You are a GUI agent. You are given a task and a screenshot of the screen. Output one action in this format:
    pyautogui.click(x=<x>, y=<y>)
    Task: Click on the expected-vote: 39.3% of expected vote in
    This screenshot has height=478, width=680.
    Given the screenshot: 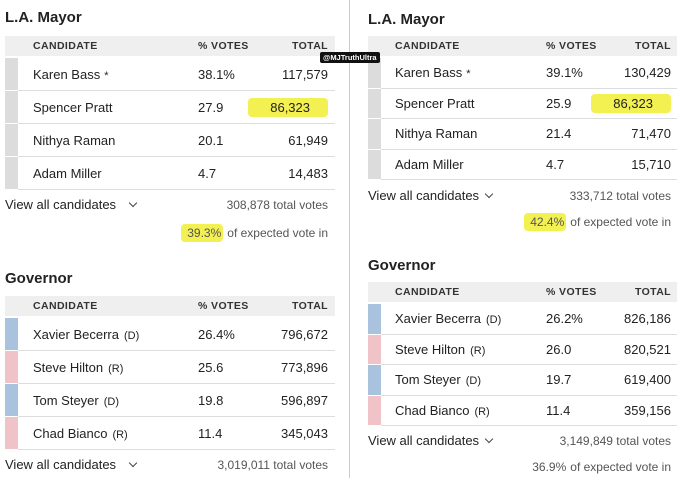 What is the action you would take?
    pyautogui.click(x=254, y=233)
    